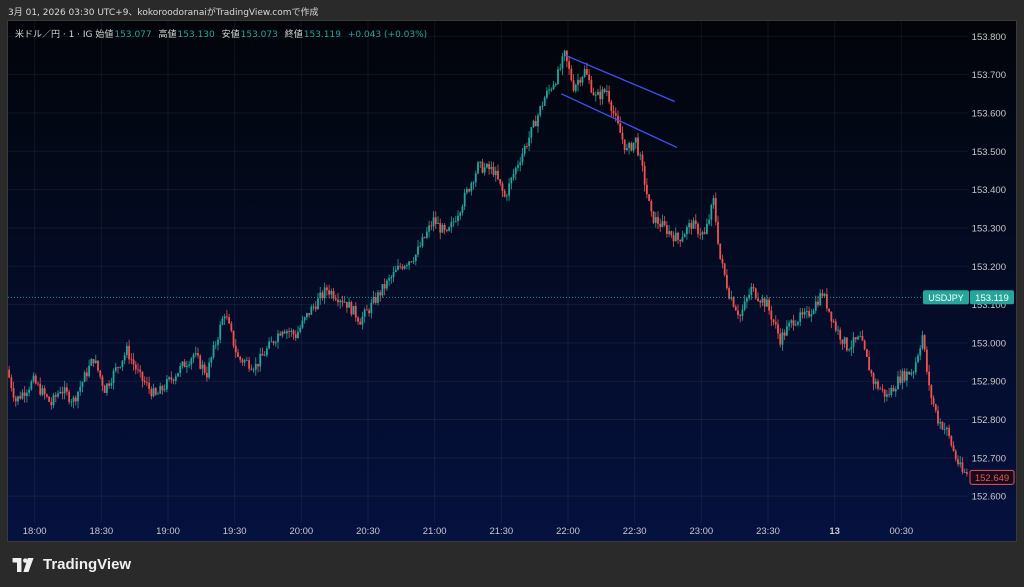 This screenshot has height=587, width=1024. What do you see at coordinates (387, 35) in the screenshot?
I see `change-value: +0.043 (+0.03%)` at bounding box center [387, 35].